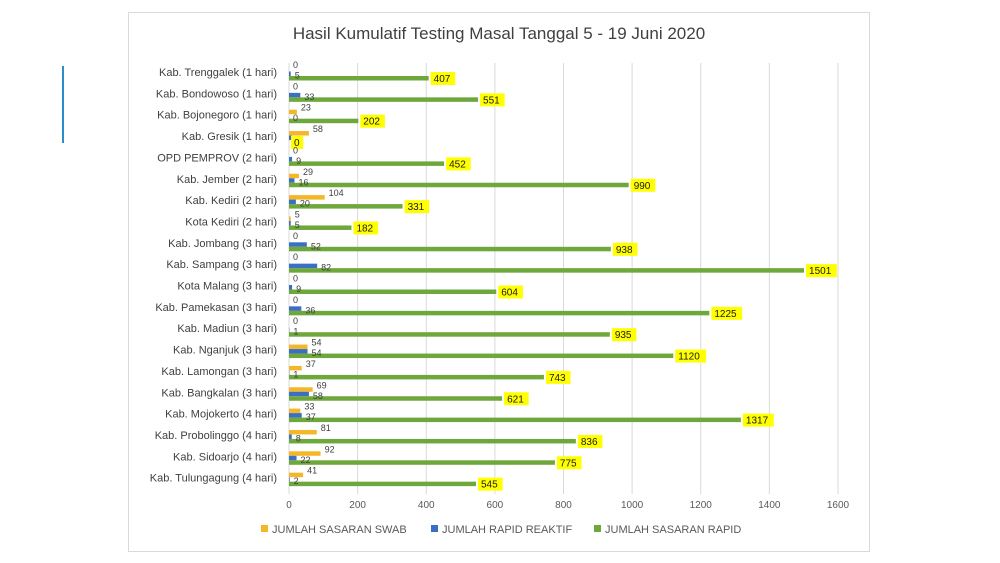 The width and height of the screenshot is (1000, 563). What do you see at coordinates (312, 471) in the screenshot?
I see `value-label: 41` at bounding box center [312, 471].